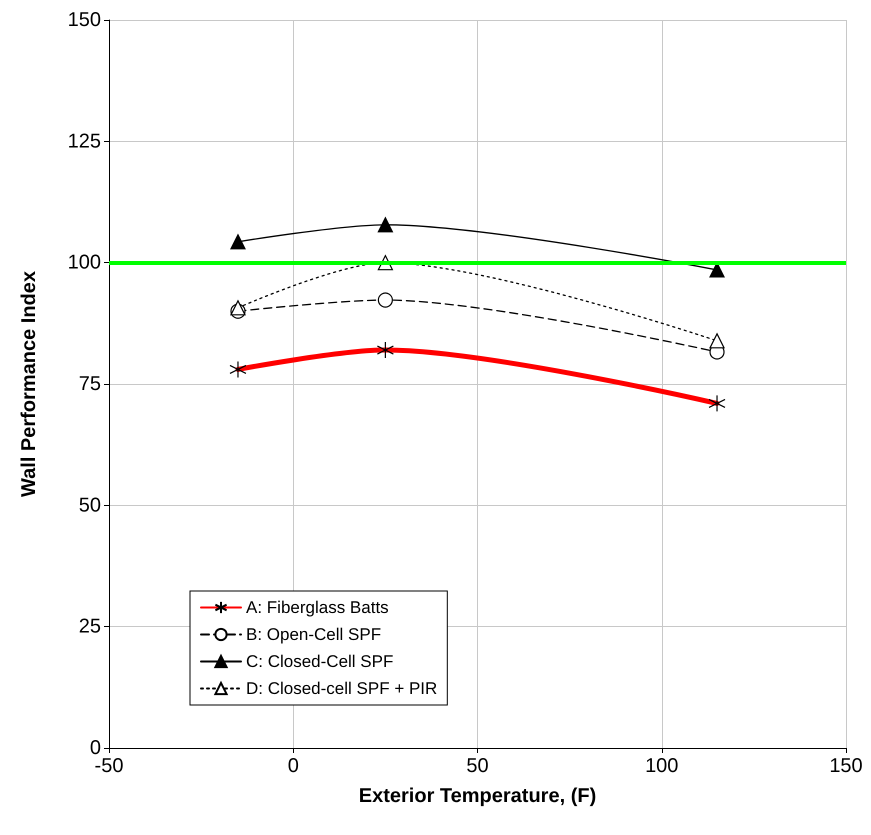 This screenshot has width=871, height=835. I want to click on y-tick-label: 125, so click(84, 141).